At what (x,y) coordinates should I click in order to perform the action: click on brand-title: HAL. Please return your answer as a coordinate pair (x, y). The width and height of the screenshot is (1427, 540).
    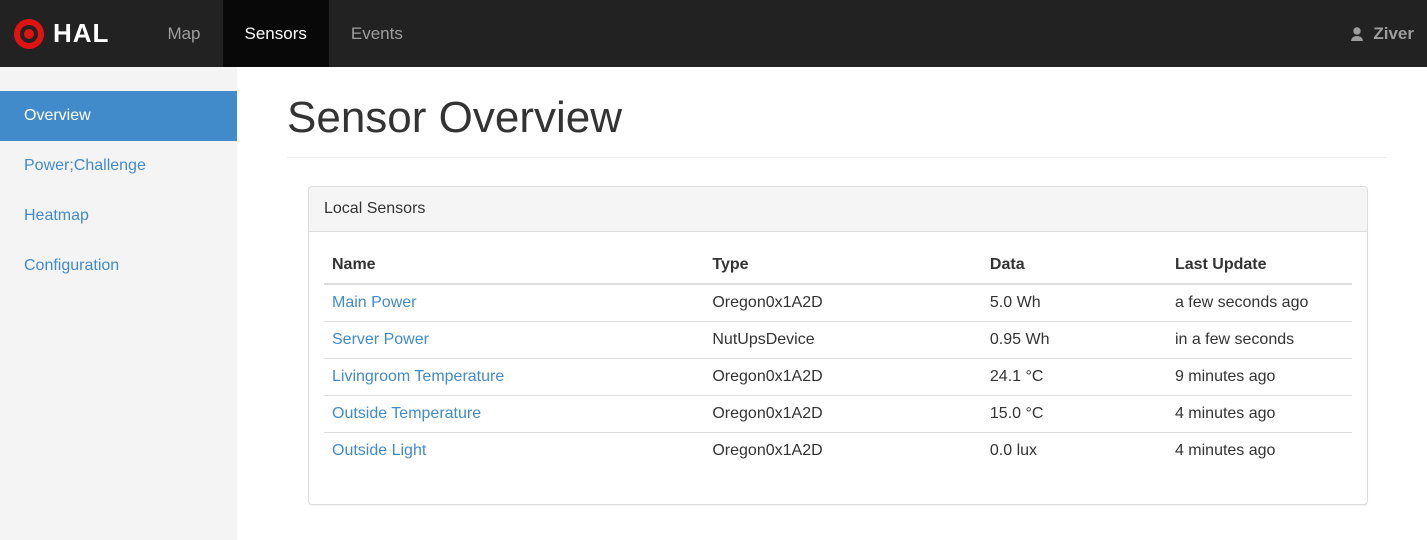
    Looking at the image, I should click on (81, 33).